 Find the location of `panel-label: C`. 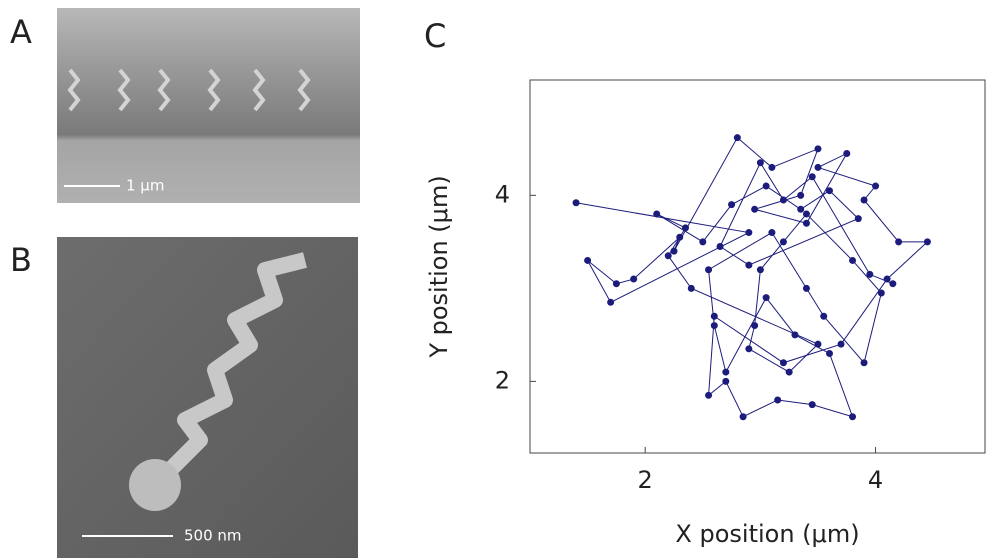

panel-label: C is located at coordinates (435, 36).